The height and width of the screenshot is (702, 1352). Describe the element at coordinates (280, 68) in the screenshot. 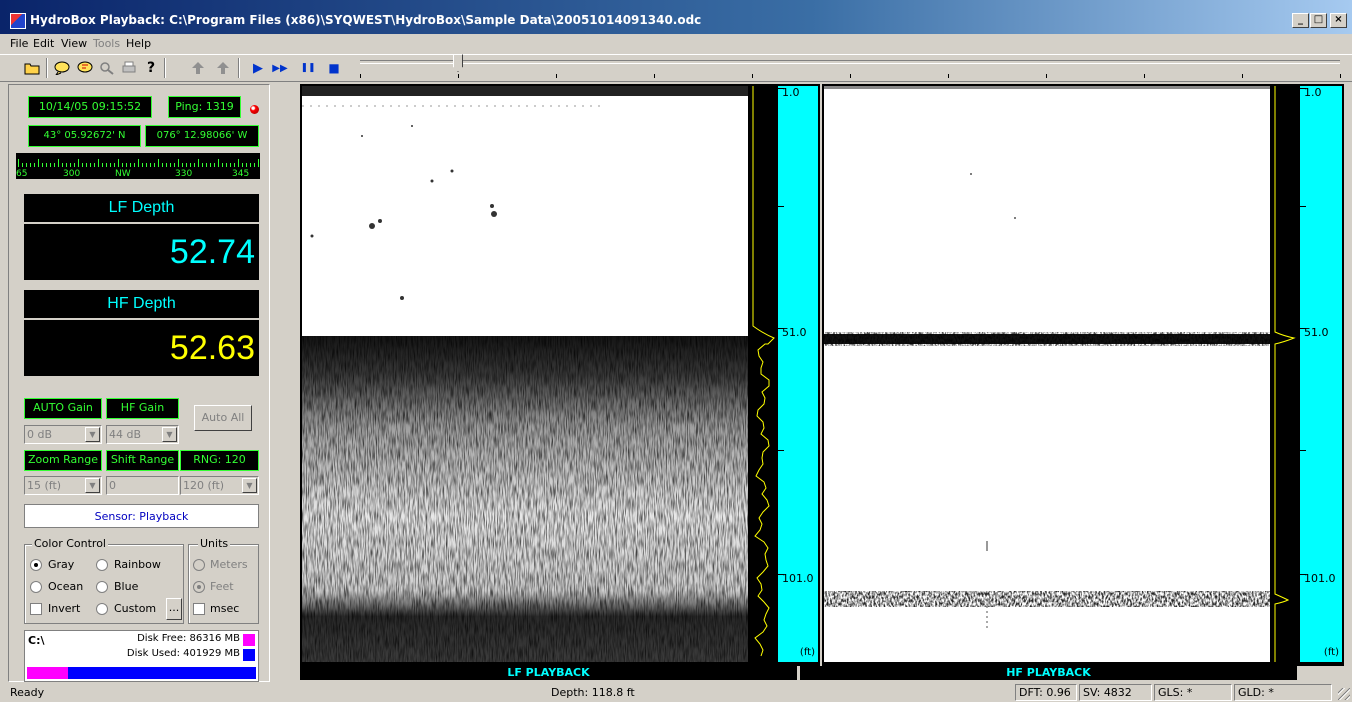

I see `fast-forward-icon: ▶▶` at that location.